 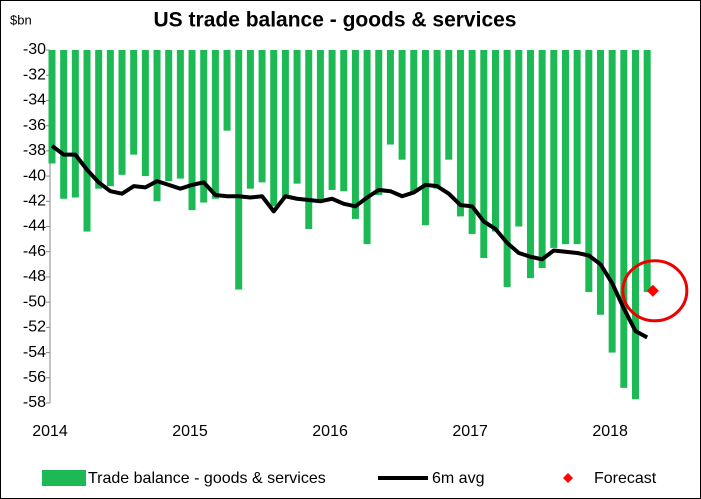 I want to click on y-tick-label: -38, so click(x=34, y=150).